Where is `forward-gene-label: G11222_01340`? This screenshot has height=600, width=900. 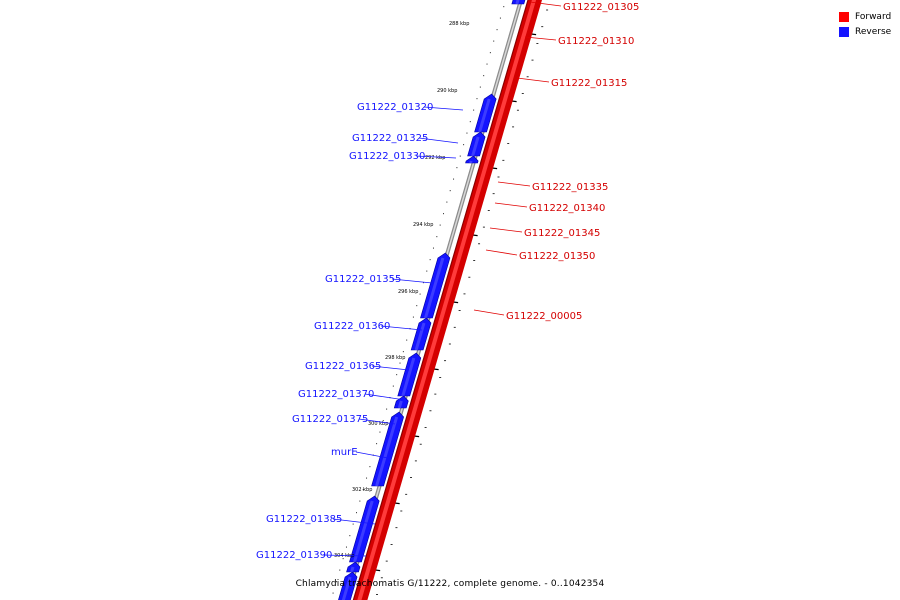 forward-gene-label: G11222_01340 is located at coordinates (567, 208).